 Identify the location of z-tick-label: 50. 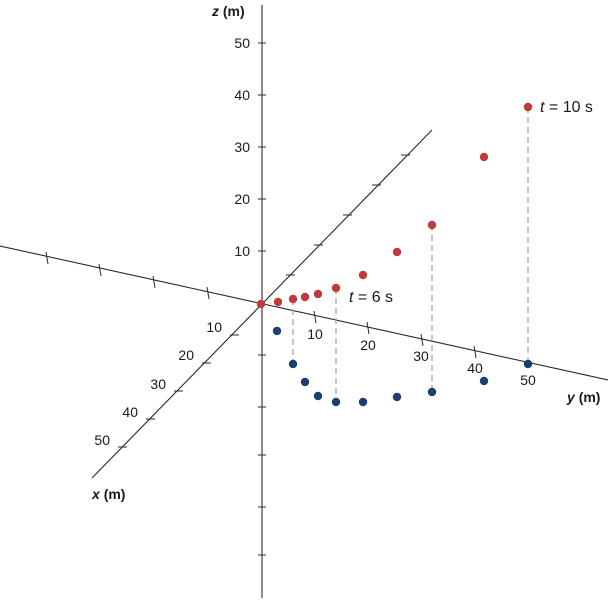
(242, 43).